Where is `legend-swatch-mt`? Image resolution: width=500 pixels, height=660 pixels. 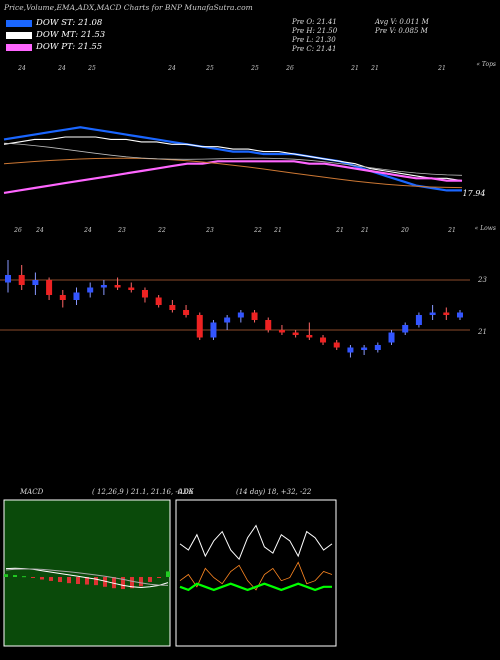
legend-swatch-mt is located at coordinates (19, 35).